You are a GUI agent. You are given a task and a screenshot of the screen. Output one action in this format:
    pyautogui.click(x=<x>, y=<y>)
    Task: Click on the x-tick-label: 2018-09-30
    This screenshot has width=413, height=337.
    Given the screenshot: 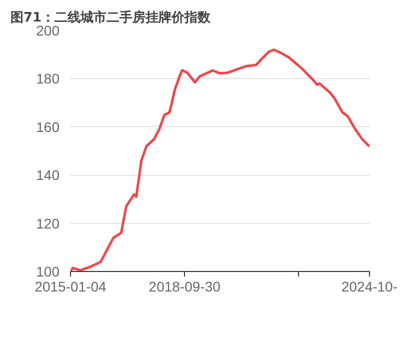 What is the action you would take?
    pyautogui.click(x=184, y=286)
    